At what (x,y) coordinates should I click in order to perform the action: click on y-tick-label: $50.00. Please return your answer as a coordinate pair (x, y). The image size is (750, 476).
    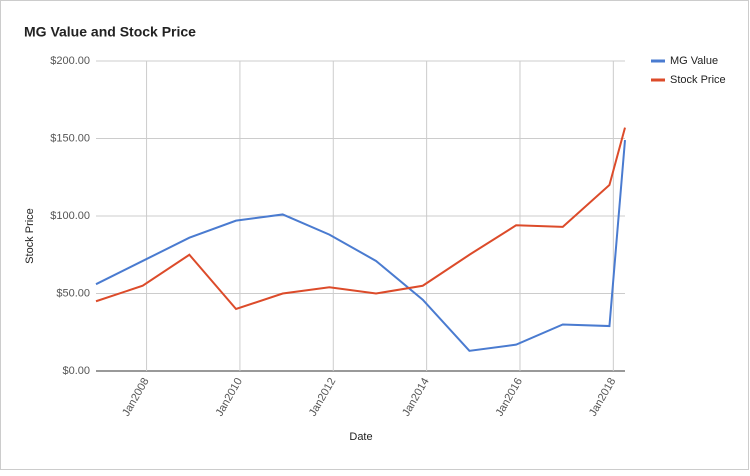
    Looking at the image, I should click on (73, 293).